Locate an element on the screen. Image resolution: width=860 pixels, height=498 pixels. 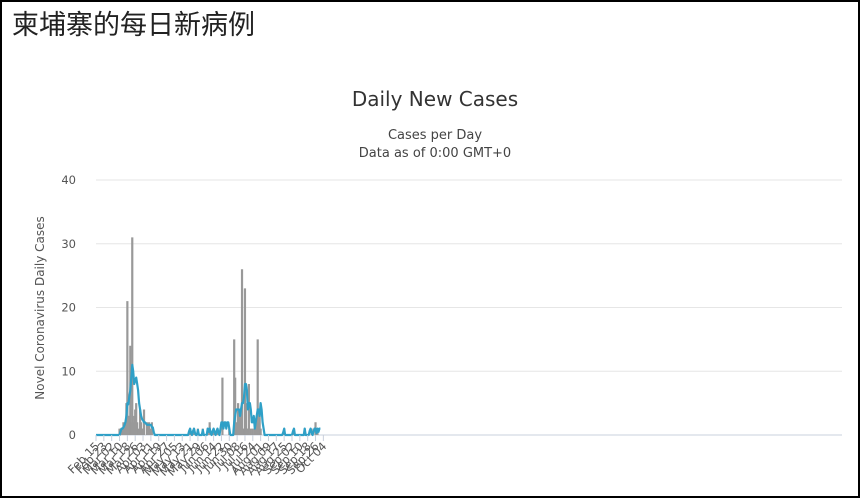
y-tick-labels: 0 10 20 30 40 is located at coordinates (68, 307).